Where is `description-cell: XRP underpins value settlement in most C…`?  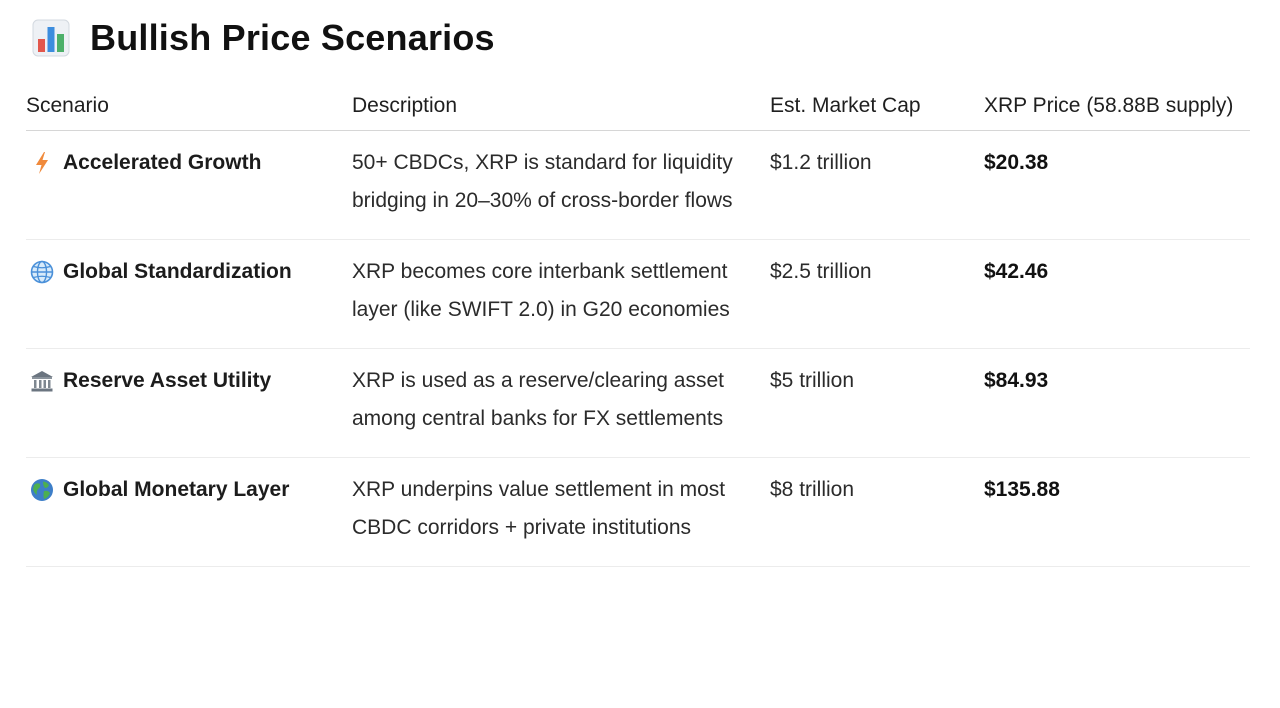 description-cell: XRP underpins value settlement in most C… is located at coordinates (561, 512).